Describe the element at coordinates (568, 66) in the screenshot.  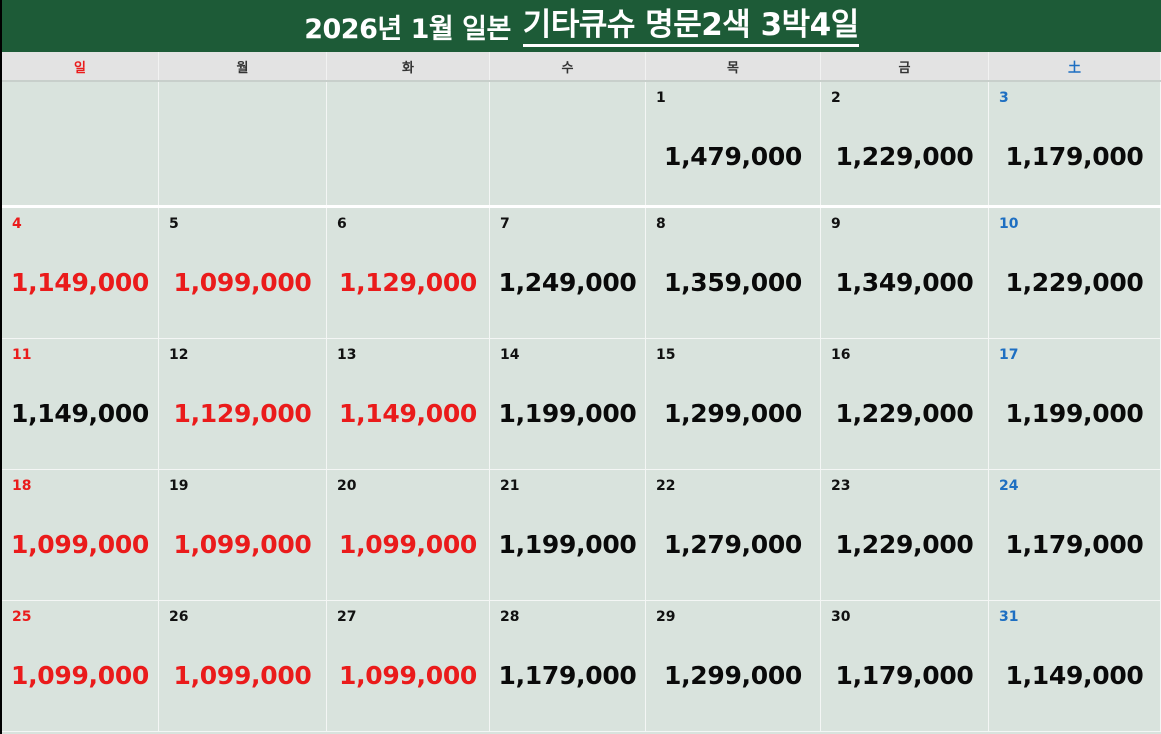
I see `weekday-wed: 수` at that location.